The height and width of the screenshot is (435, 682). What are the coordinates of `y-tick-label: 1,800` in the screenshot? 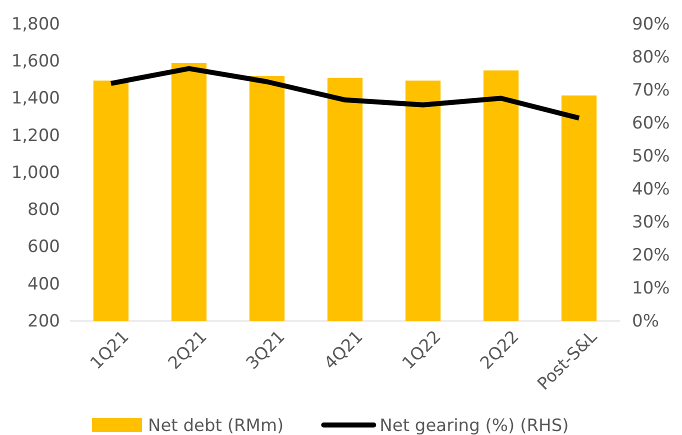 It's located at (35, 24).